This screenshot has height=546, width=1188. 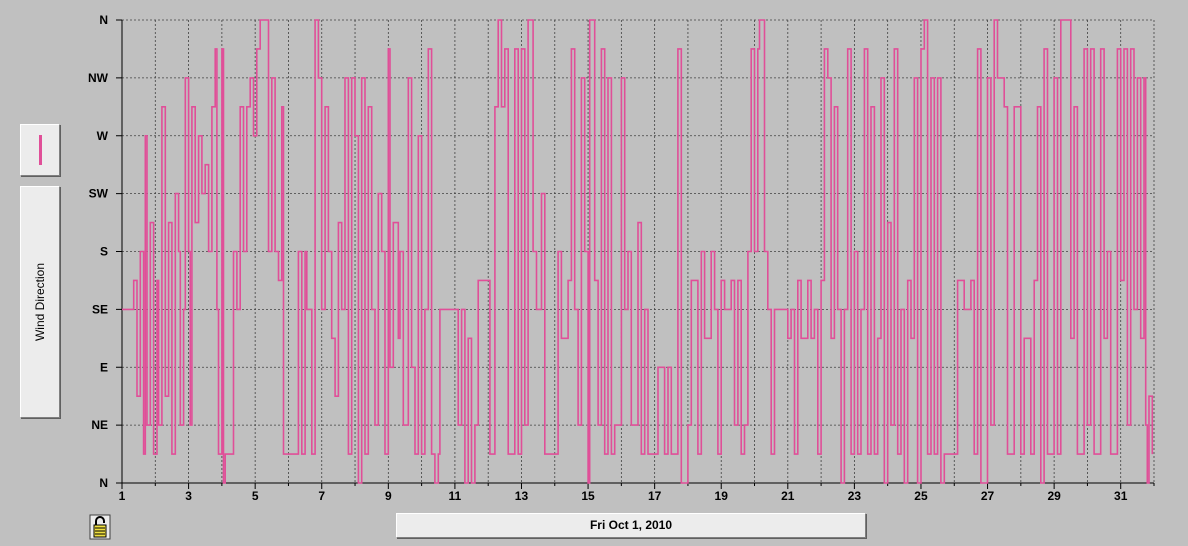 What do you see at coordinates (455, 496) in the screenshot?
I see `x-tick-label: 11` at bounding box center [455, 496].